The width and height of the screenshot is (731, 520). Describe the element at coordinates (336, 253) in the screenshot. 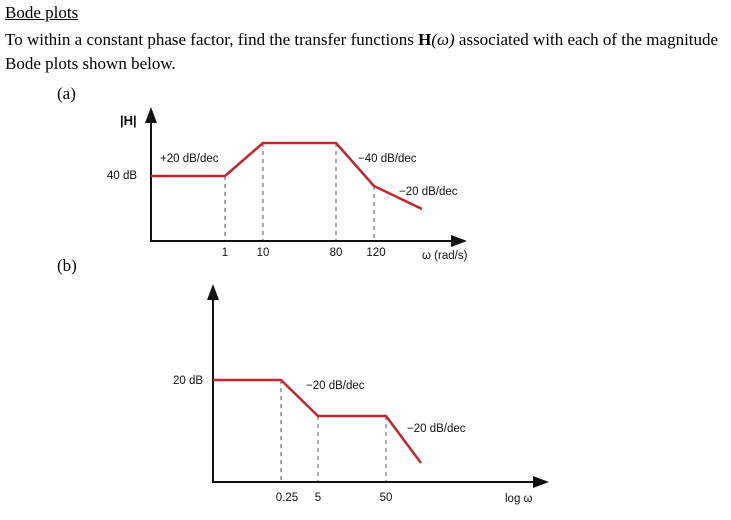

I see `plot-a-tick-80: 80` at that location.